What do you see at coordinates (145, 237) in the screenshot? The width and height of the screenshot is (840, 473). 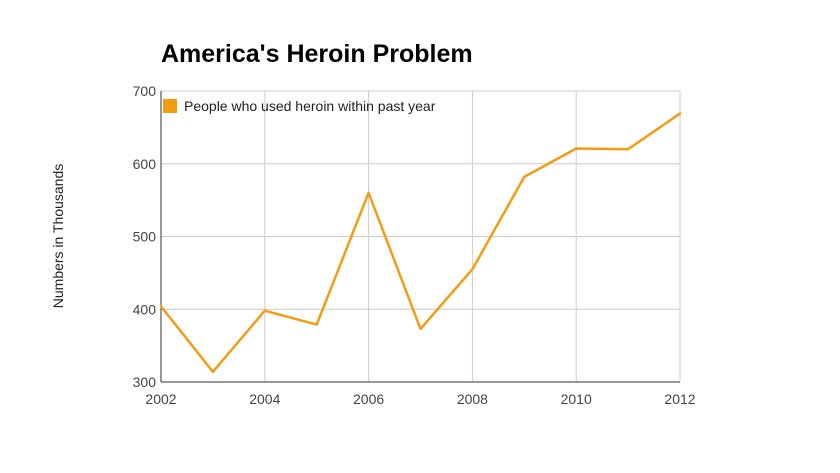 I see `y-tick-label: 500` at bounding box center [145, 237].